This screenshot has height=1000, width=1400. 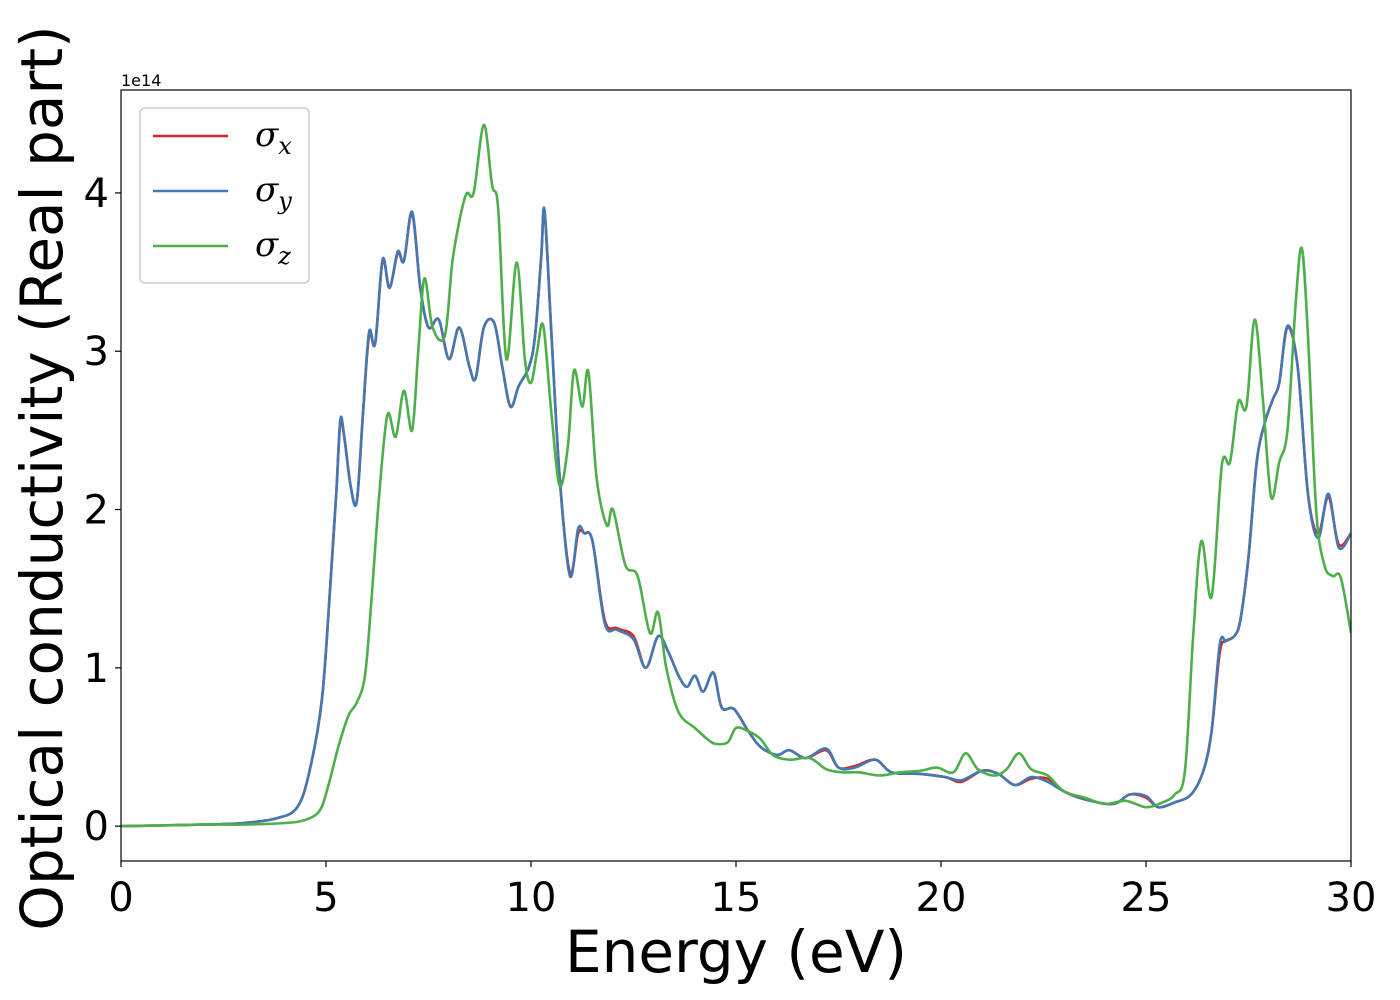 What do you see at coordinates (273, 137) in the screenshot?
I see `legend-label-x: σx` at bounding box center [273, 137].